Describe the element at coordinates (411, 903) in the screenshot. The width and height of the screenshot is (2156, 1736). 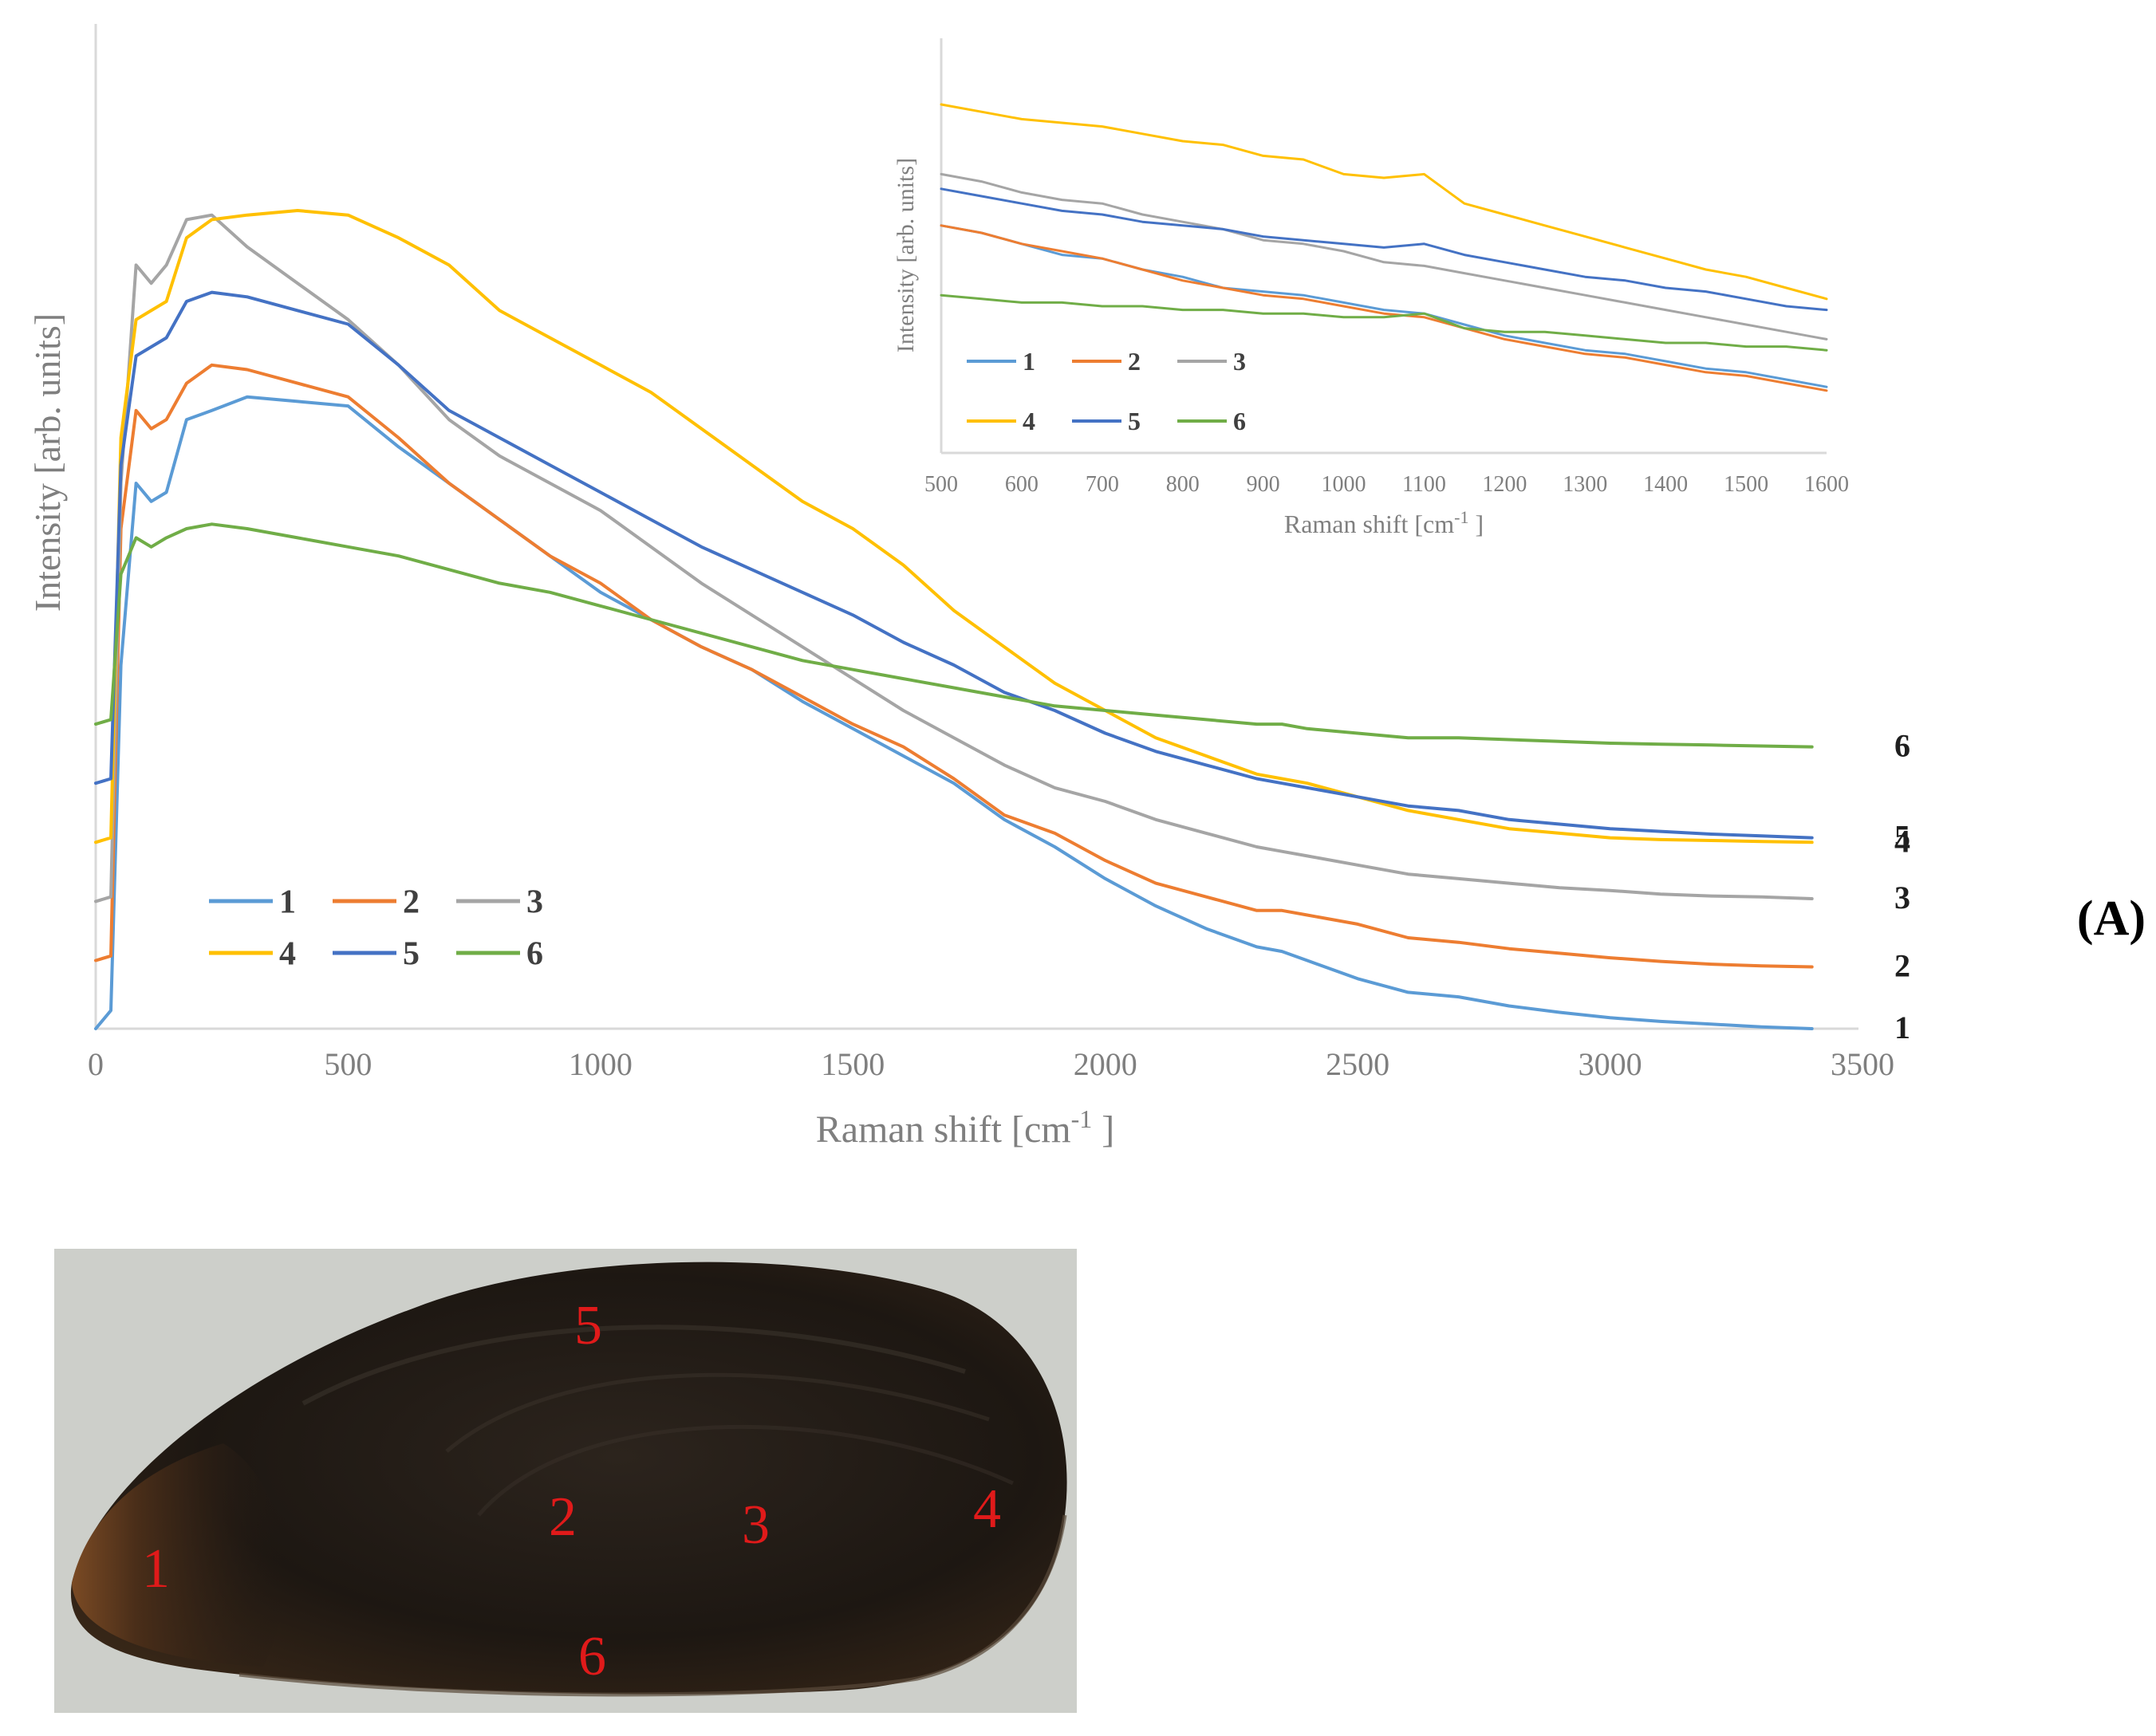
I see `main-legend-label-2: 2` at that location.